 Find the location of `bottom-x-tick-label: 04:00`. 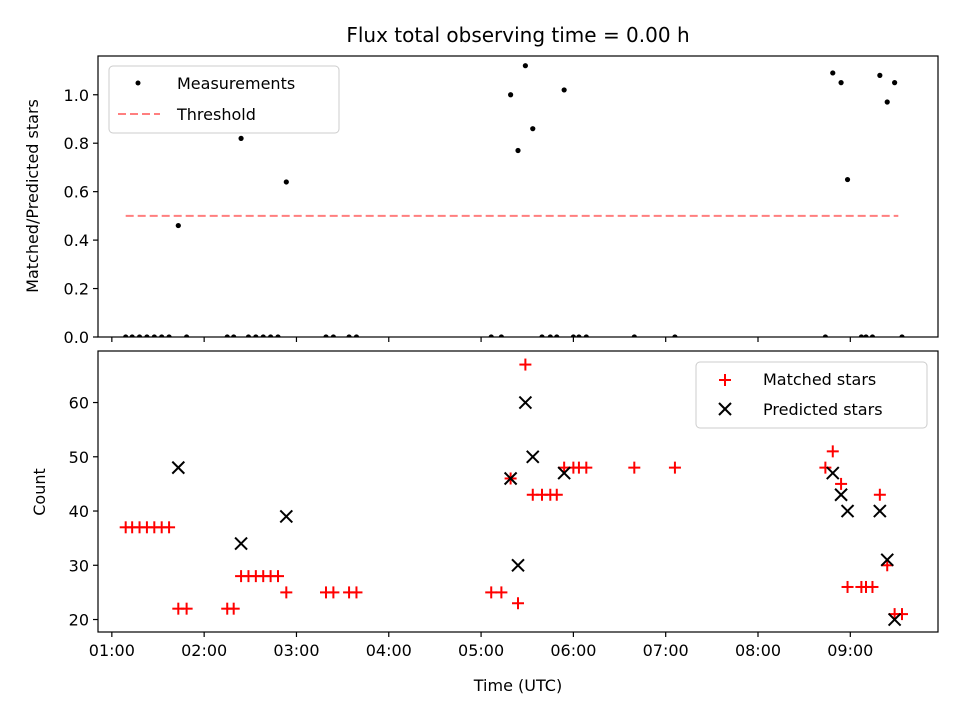

bottom-x-tick-label: 04:00 is located at coordinates (389, 650).